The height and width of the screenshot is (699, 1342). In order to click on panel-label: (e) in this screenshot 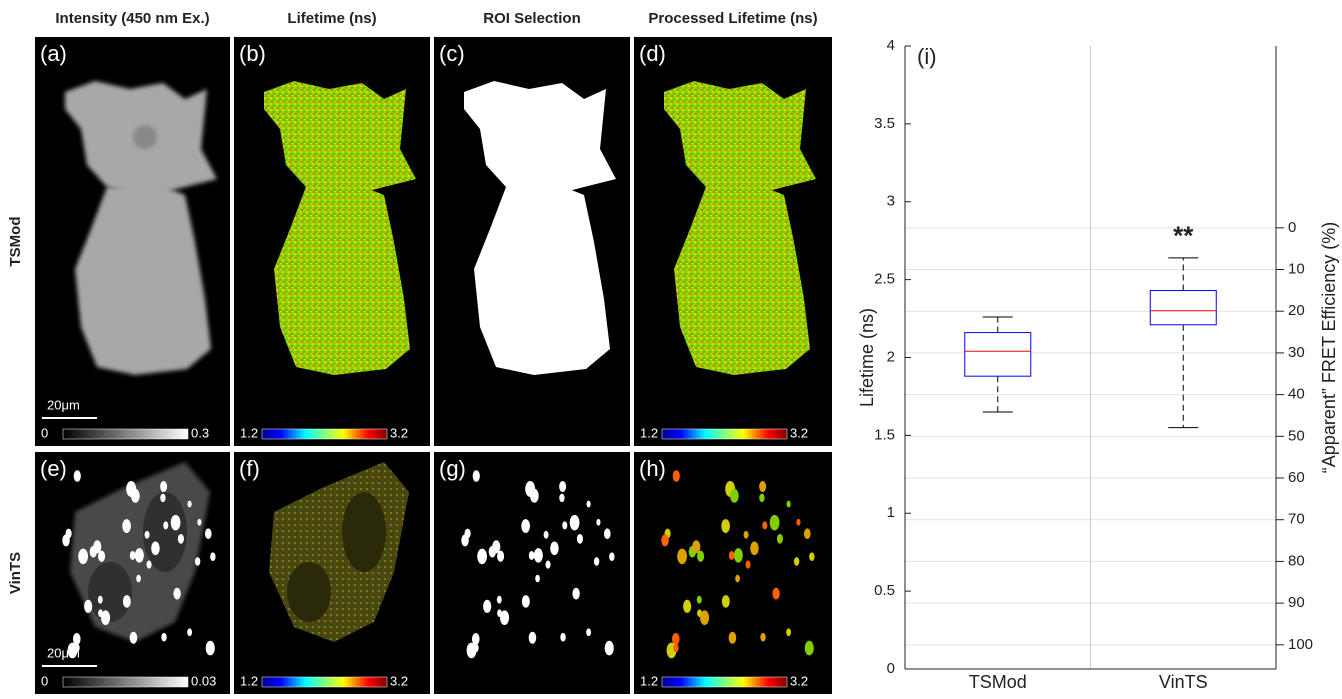, I will do `click(53, 468)`.